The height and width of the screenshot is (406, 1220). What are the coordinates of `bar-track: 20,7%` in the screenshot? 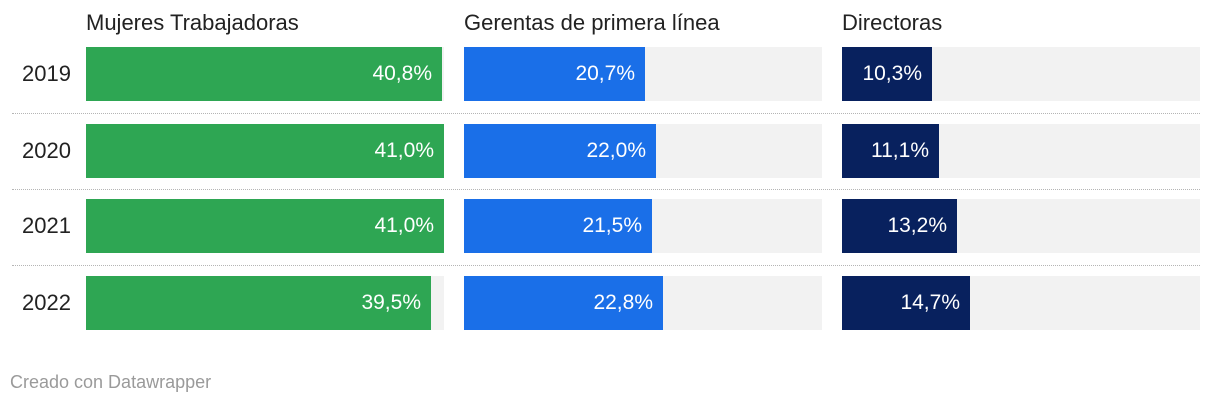 It's located at (643, 74).